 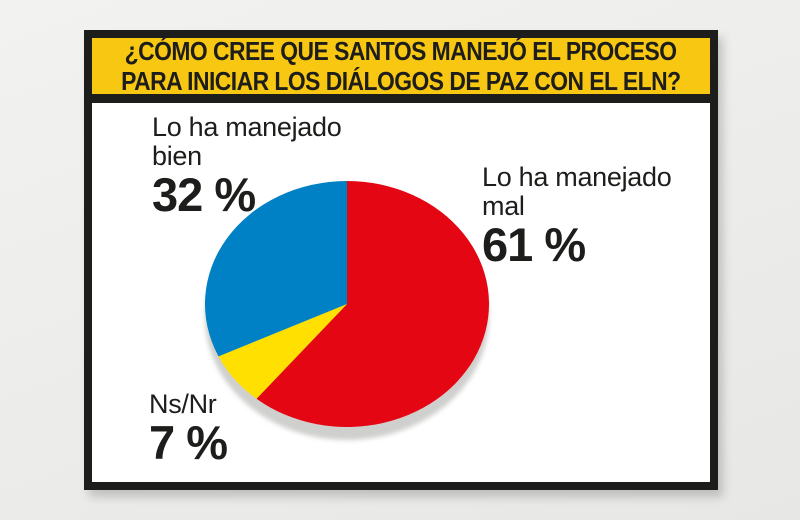 What do you see at coordinates (577, 216) in the screenshot?
I see `label-mal: Lo ha manejado mal 61 %` at bounding box center [577, 216].